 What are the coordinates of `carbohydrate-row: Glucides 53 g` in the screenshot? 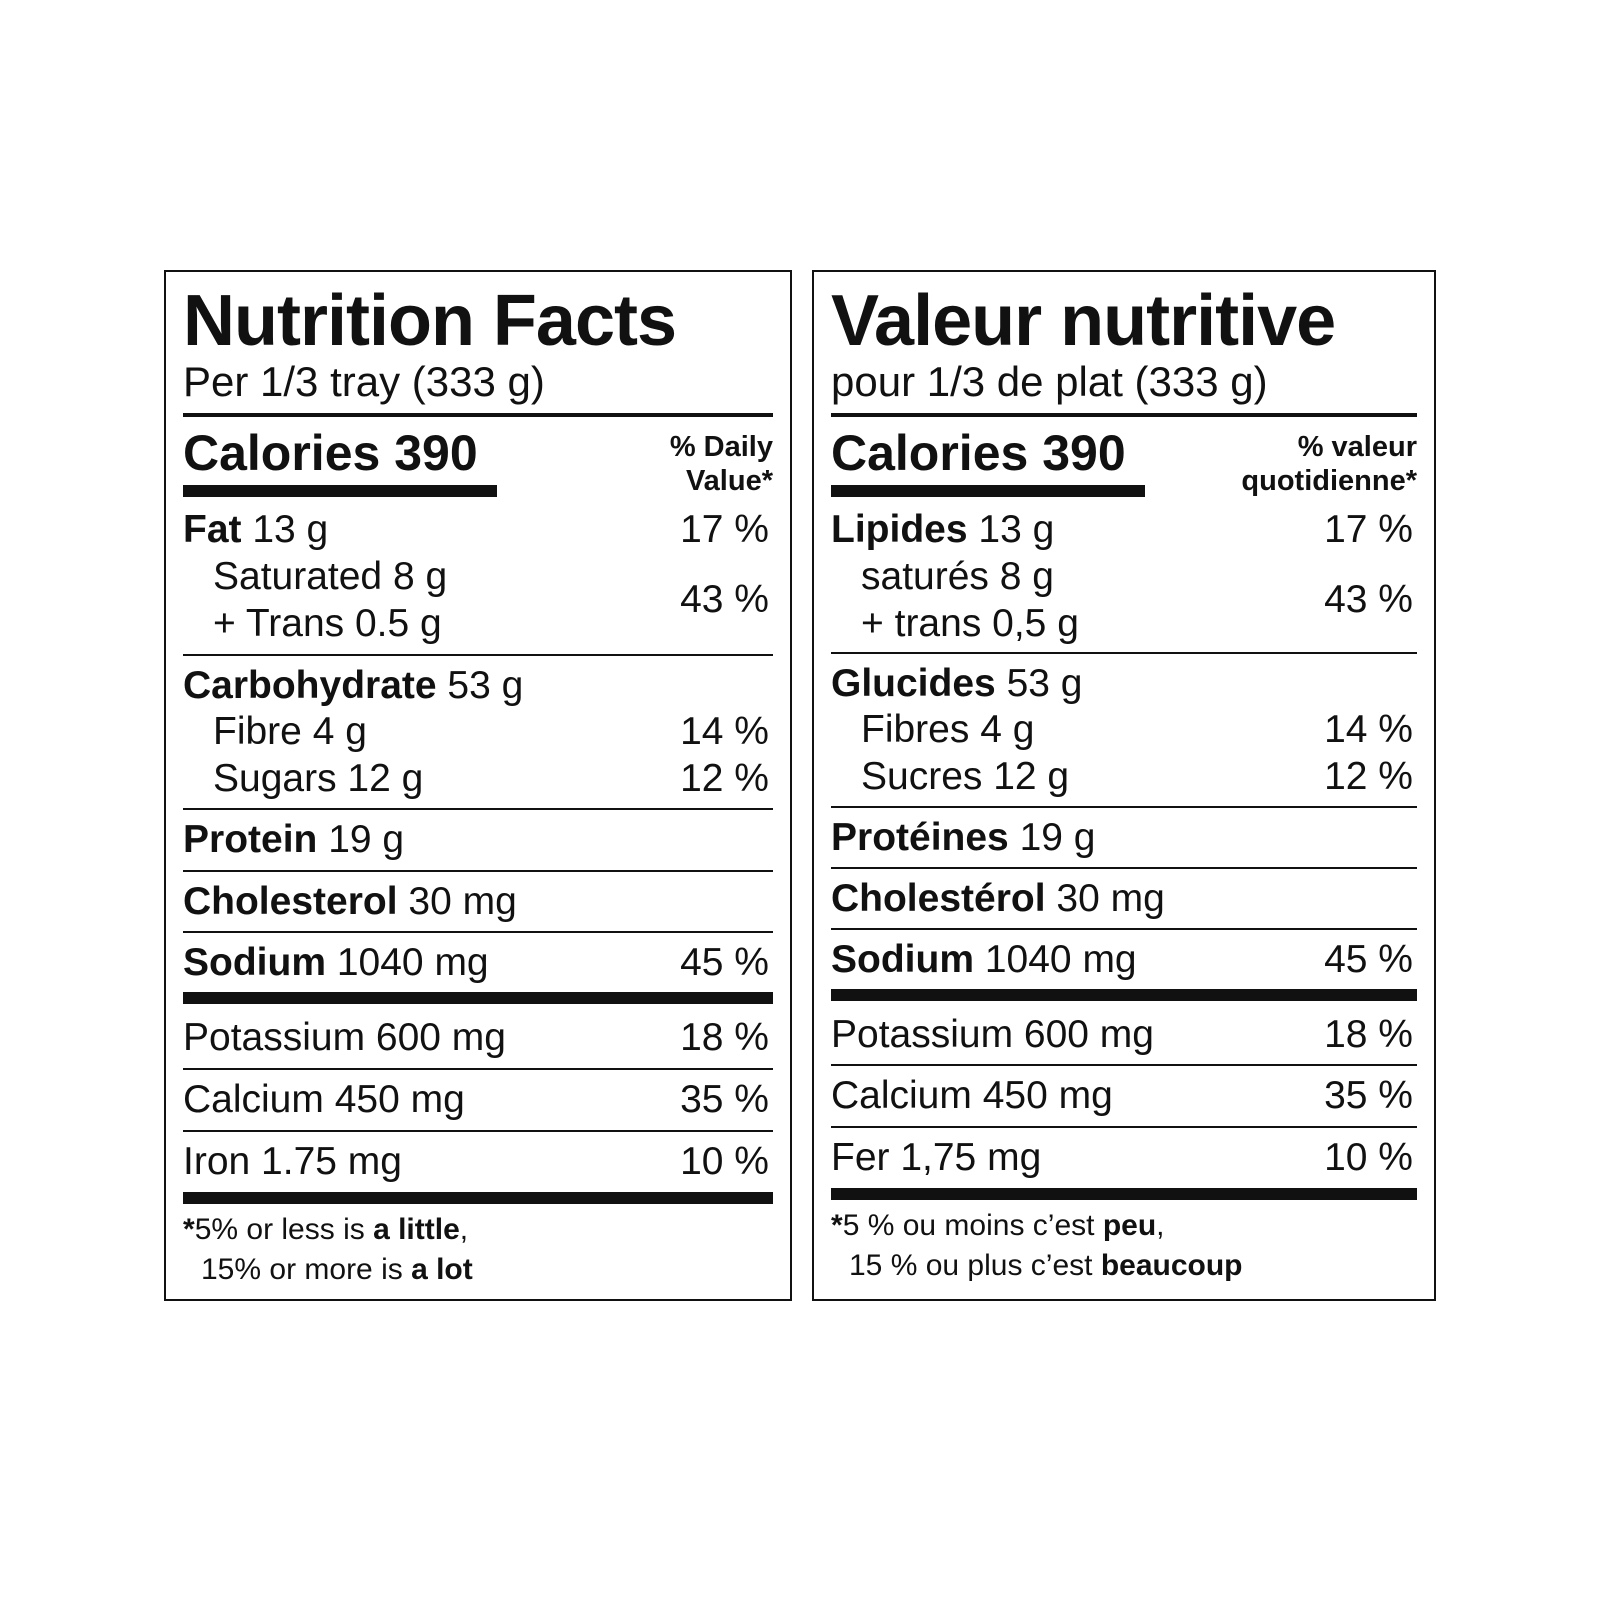 It's located at (957, 683).